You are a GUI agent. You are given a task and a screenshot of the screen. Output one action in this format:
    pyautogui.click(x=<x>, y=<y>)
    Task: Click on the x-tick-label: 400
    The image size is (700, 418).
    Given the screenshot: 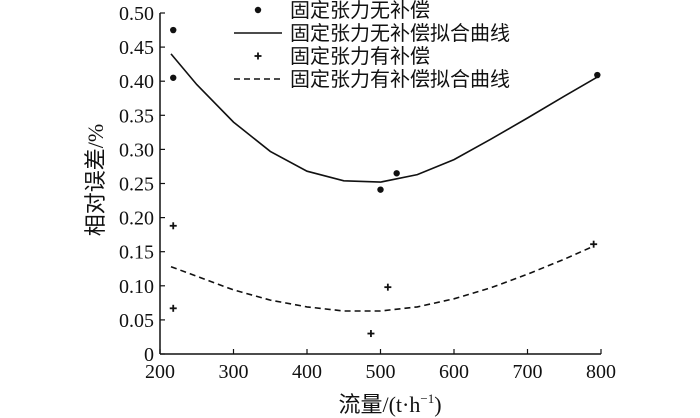 What is the action you would take?
    pyautogui.click(x=307, y=372)
    